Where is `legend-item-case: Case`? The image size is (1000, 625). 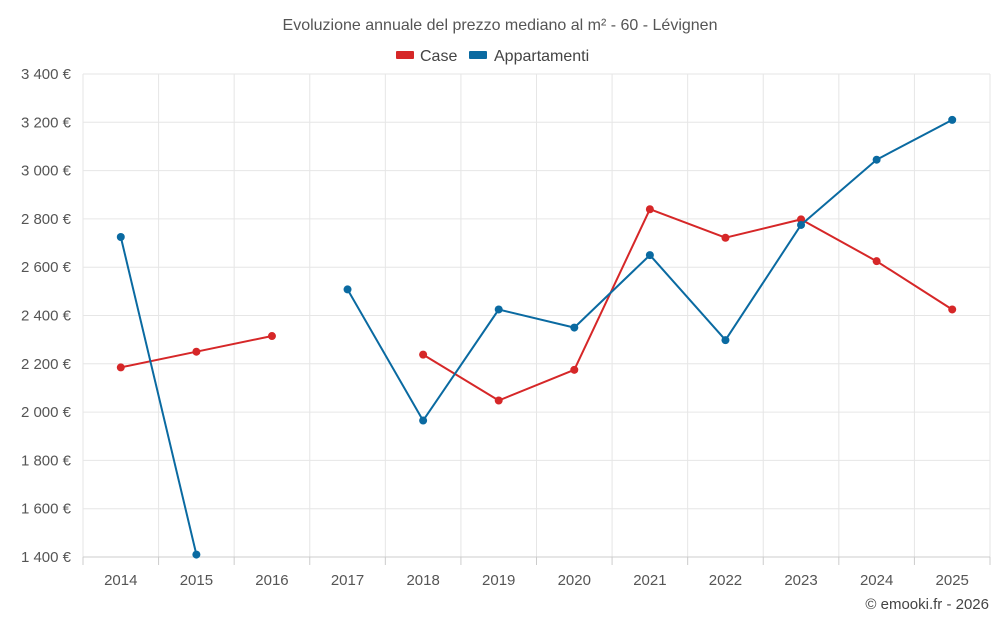
legend-item-case: Case is located at coordinates (426, 56).